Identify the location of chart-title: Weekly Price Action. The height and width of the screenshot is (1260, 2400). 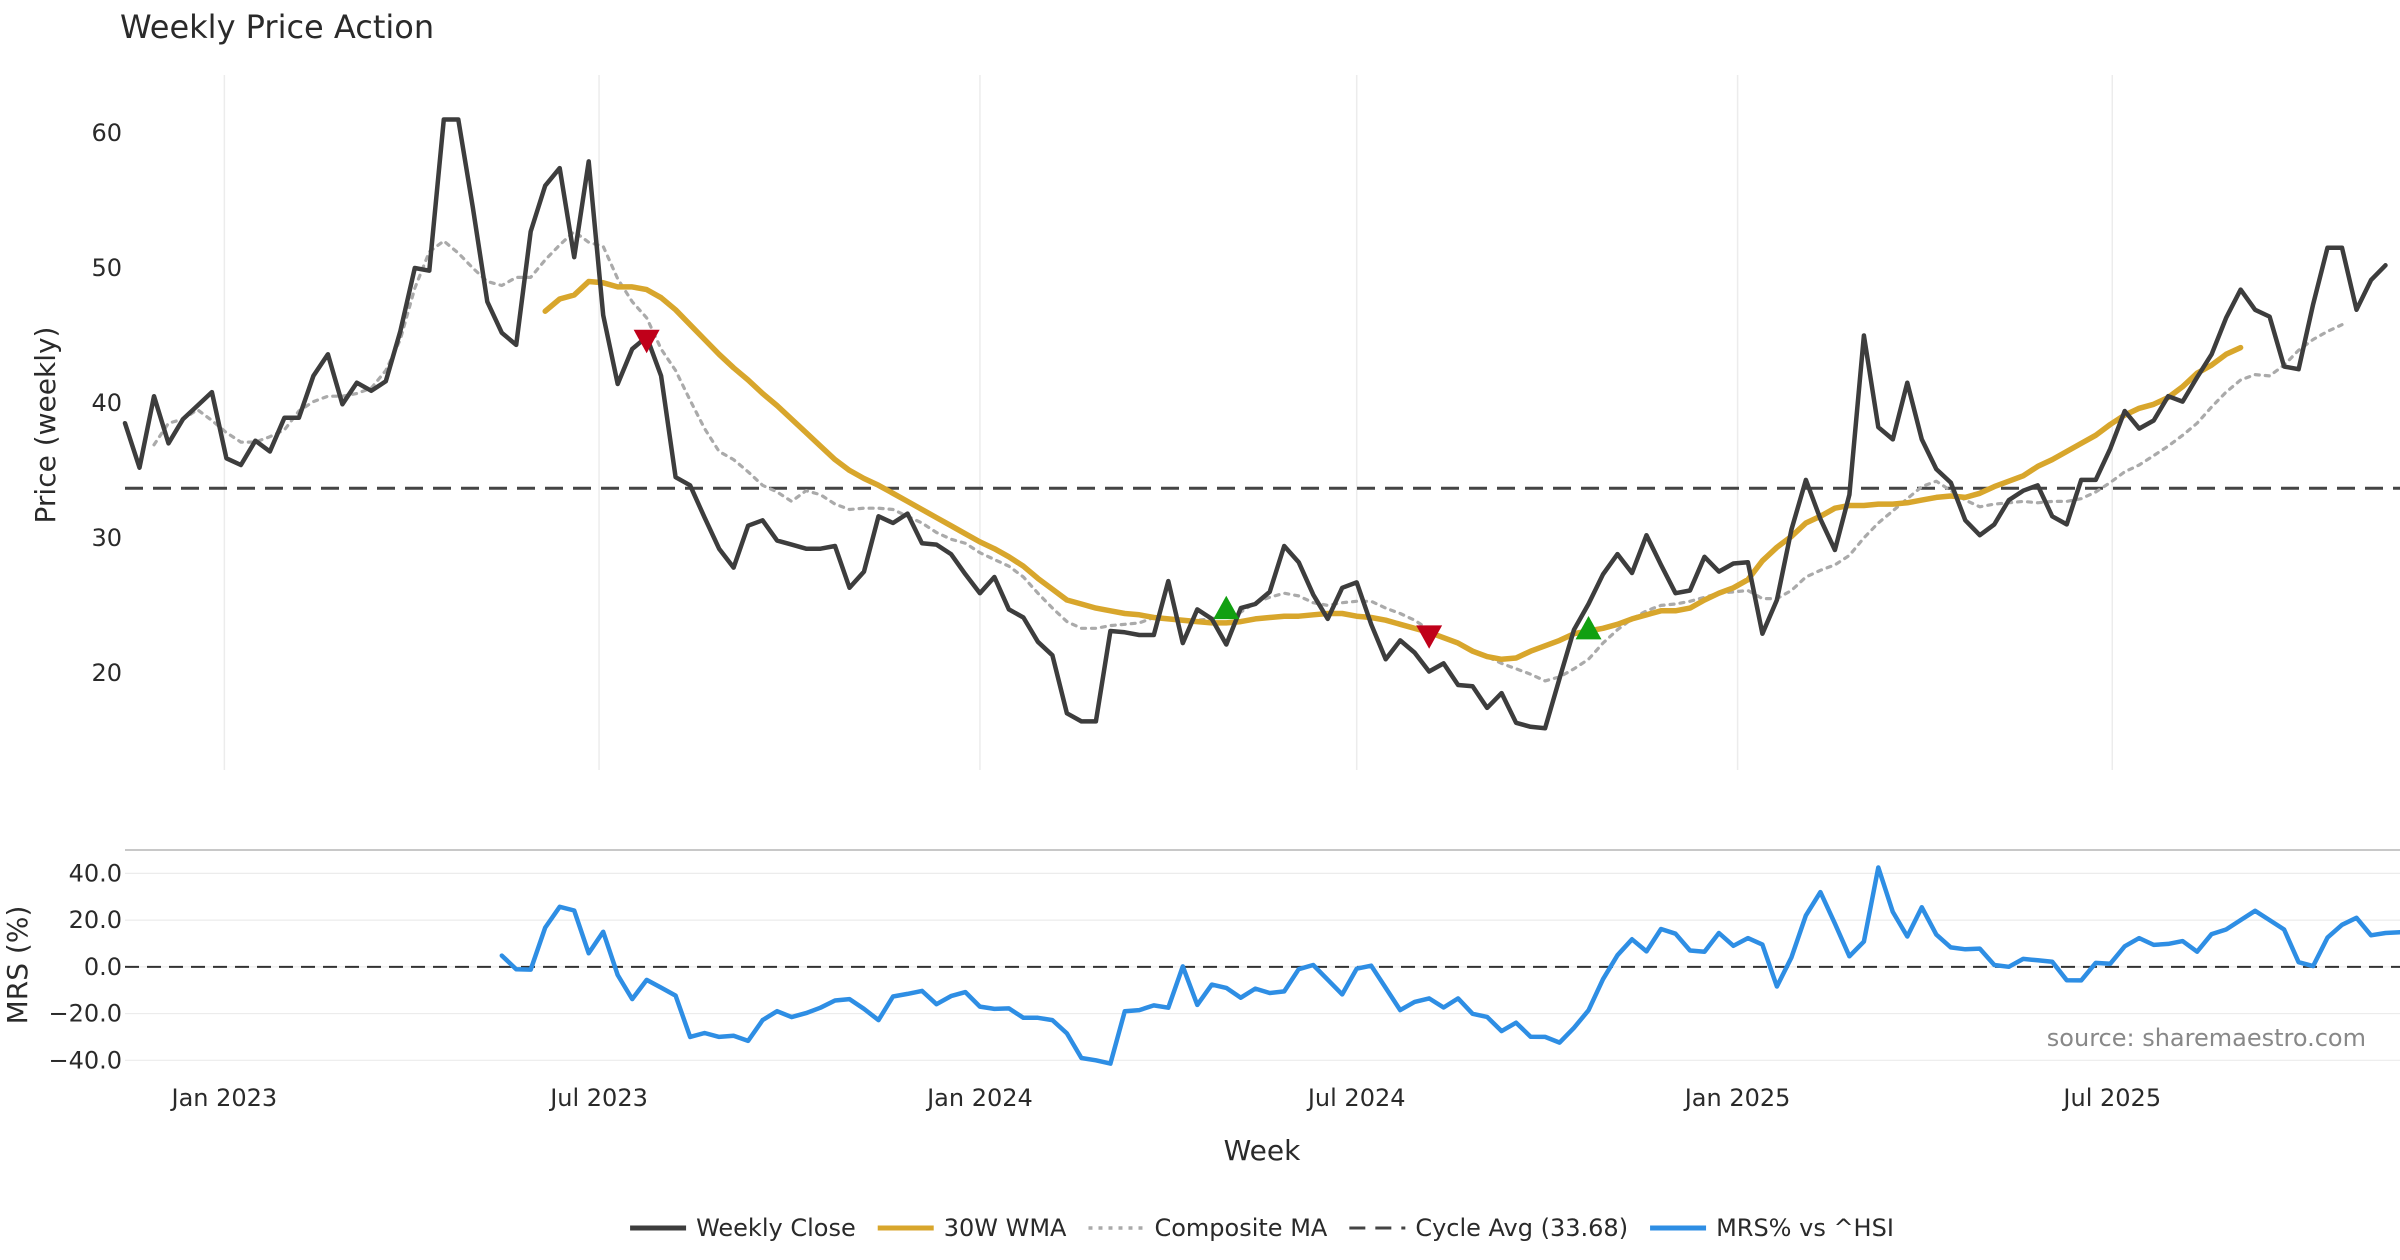
(277, 27).